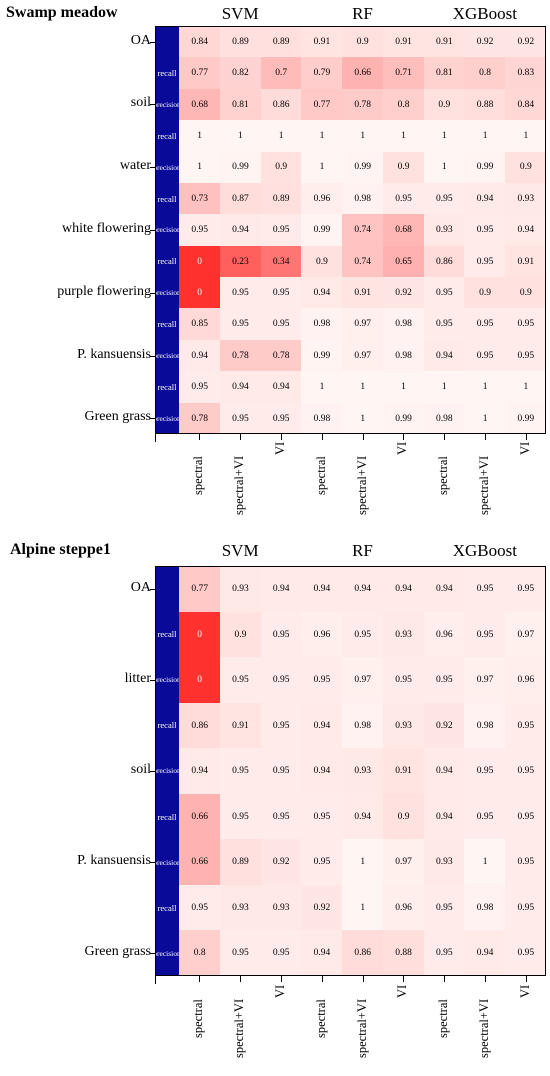 The width and height of the screenshot is (550, 1076). I want to click on chart-title: Swamp meadow, so click(62, 12).